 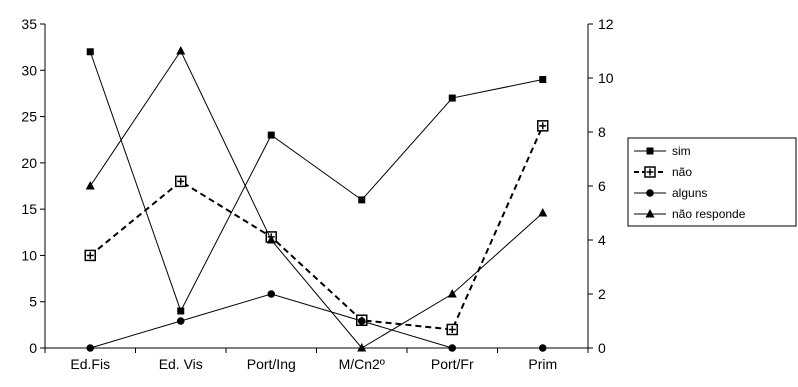 What do you see at coordinates (29, 70) in the screenshot?
I see `y-left-tick-label: 30` at bounding box center [29, 70].